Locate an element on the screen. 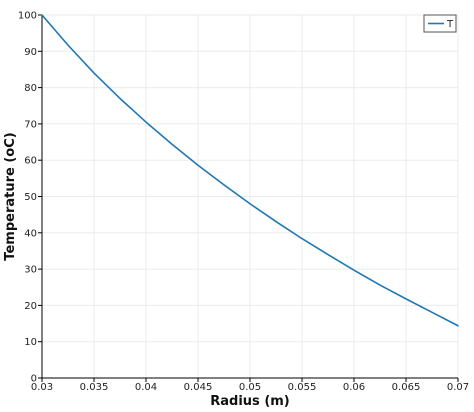 Image resolution: width=474 pixels, height=412 pixels. x-tick-label: 0.03 is located at coordinates (42, 387).